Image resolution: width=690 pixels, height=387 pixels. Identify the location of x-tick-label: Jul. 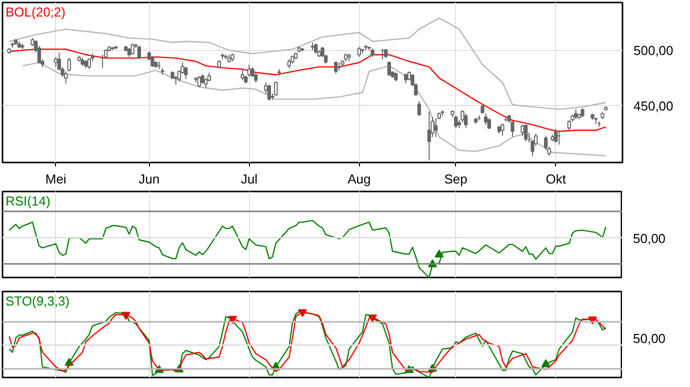
(249, 179).